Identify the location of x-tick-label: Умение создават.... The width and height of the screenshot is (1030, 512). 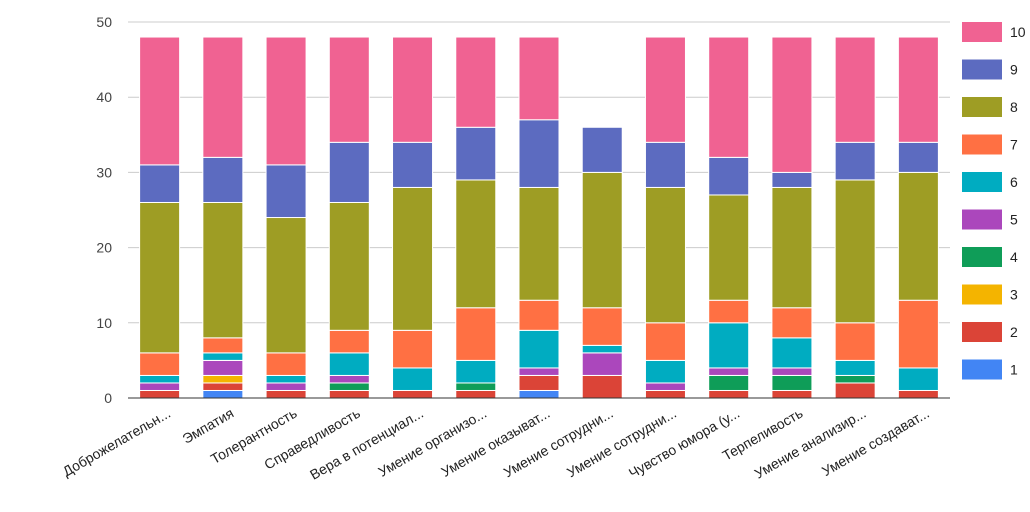
(875, 442).